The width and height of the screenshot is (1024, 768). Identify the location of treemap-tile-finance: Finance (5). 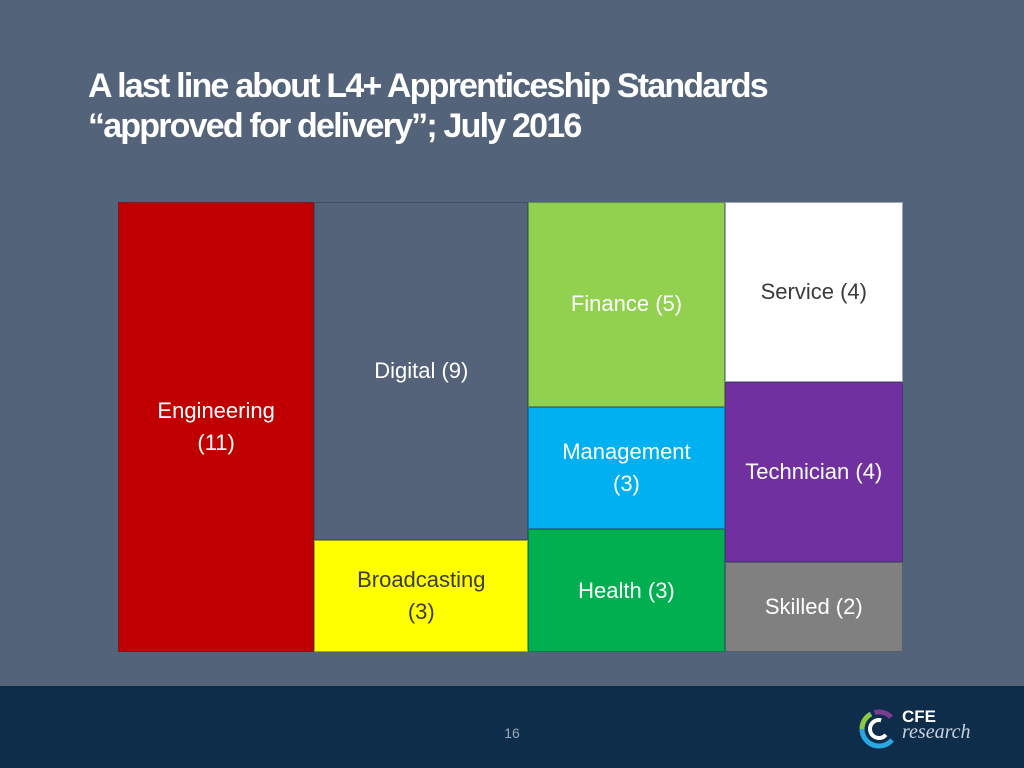
(626, 304).